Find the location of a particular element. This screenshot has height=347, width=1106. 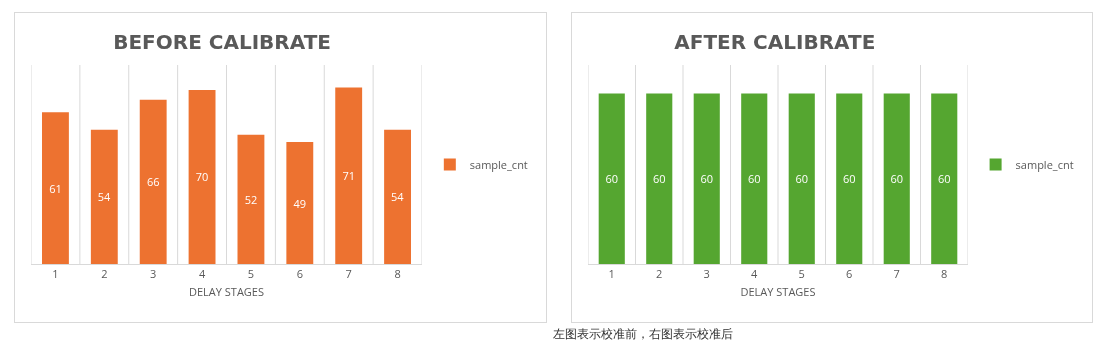

data-label: 52 is located at coordinates (251, 199).